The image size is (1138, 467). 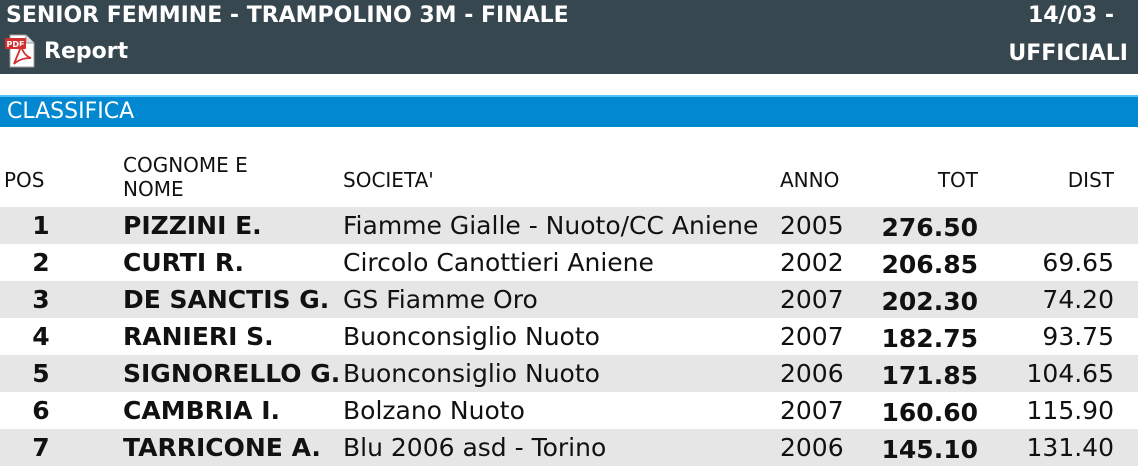 What do you see at coordinates (41, 262) in the screenshot?
I see `cell-pos: 2` at bounding box center [41, 262].